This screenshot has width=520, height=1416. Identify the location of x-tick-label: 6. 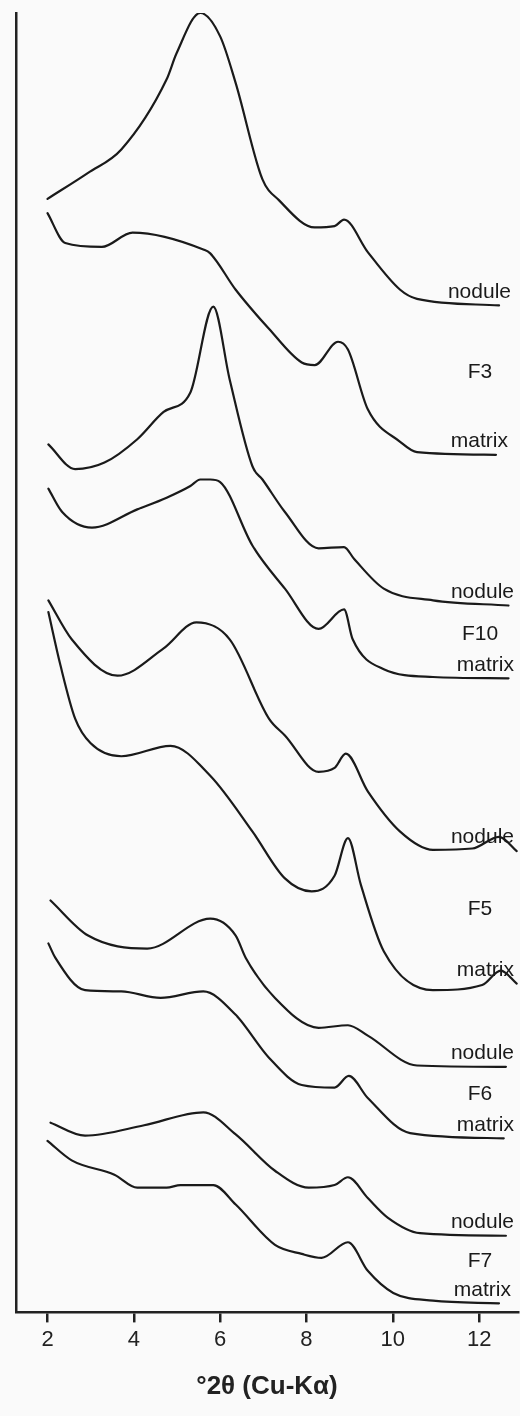
(220, 1338).